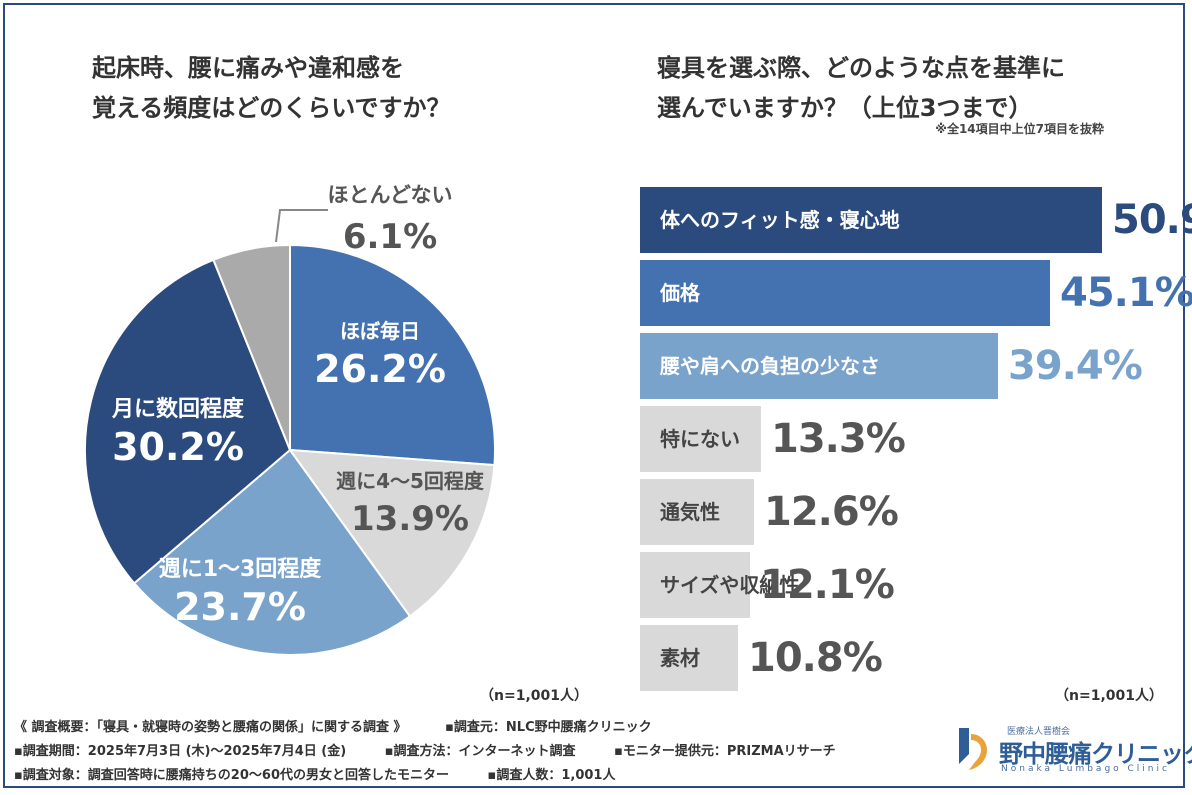  What do you see at coordinates (910, 658) in the screenshot?
I see `bar-row-7: 素材 10.8%` at bounding box center [910, 658].